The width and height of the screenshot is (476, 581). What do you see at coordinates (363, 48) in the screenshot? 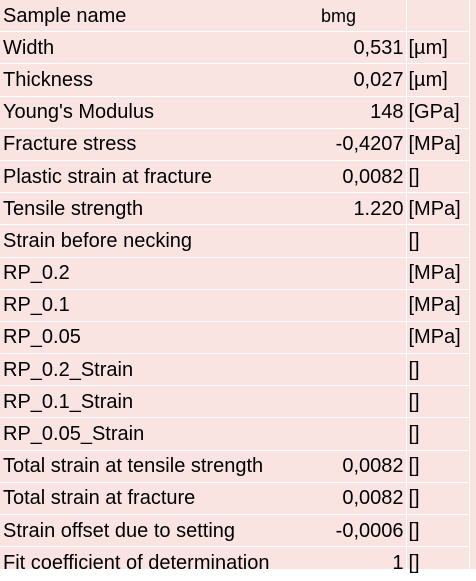
I see `row-value: 0,531` at bounding box center [363, 48].